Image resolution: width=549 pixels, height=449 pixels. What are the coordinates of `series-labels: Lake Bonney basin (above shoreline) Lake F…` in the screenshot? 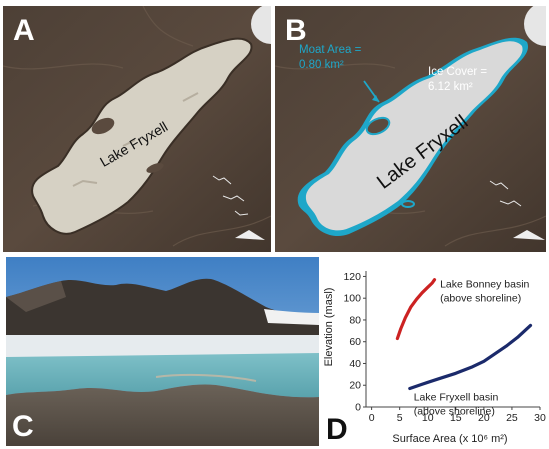 It's located at (472, 347).